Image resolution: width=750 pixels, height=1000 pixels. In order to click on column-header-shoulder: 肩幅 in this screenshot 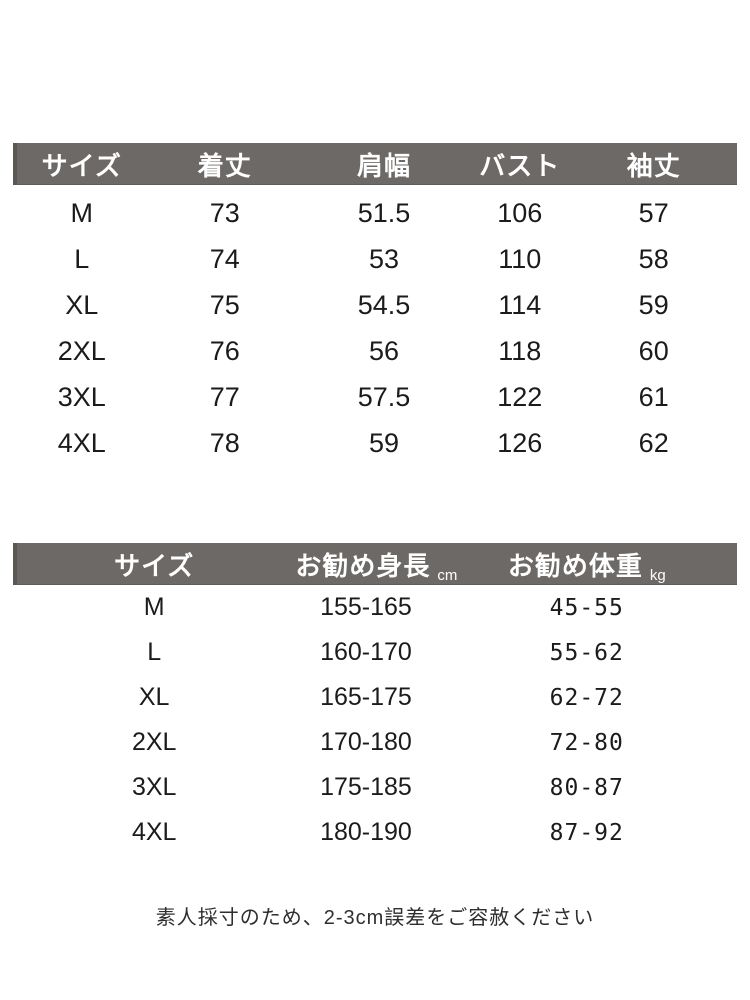, I will do `click(384, 165)`.